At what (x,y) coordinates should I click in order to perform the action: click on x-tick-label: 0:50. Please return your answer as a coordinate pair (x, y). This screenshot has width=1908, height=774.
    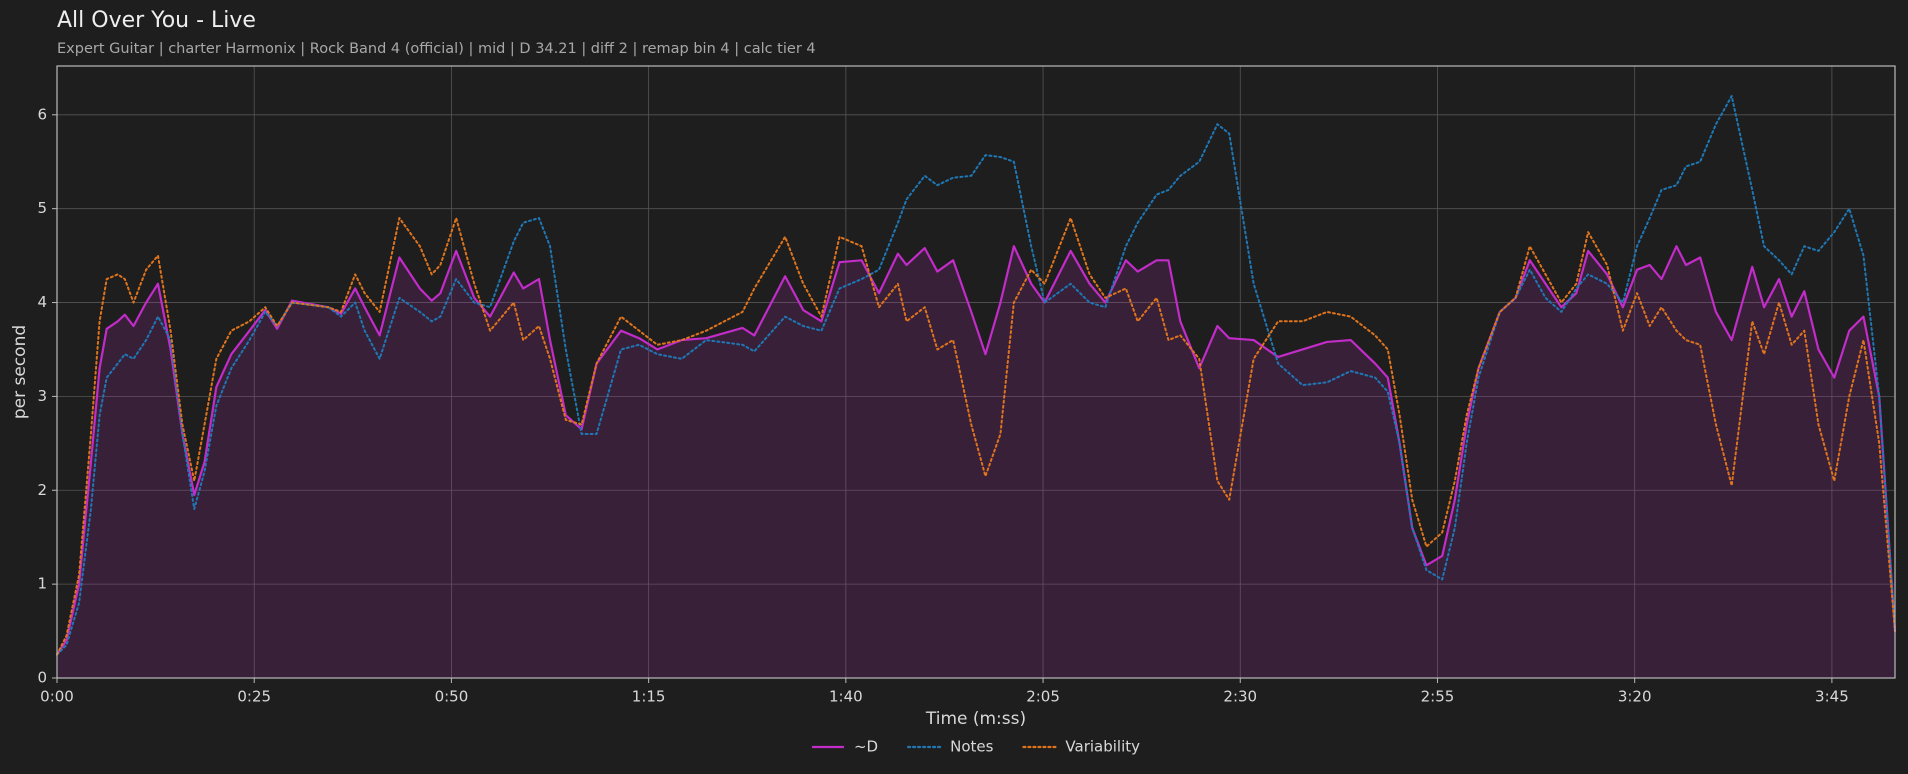
    Looking at the image, I should click on (452, 697).